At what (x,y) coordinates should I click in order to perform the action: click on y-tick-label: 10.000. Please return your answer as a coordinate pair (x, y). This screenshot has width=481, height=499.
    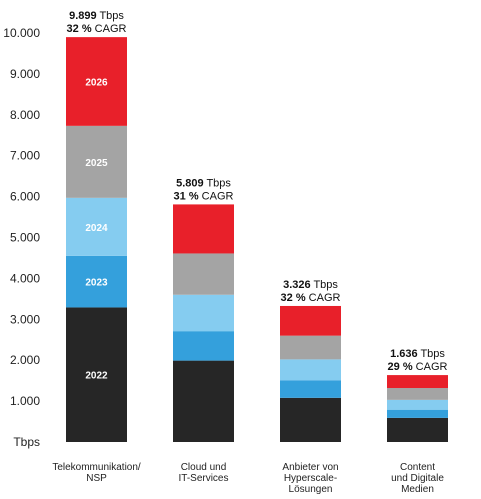
    Looking at the image, I should click on (21, 33).